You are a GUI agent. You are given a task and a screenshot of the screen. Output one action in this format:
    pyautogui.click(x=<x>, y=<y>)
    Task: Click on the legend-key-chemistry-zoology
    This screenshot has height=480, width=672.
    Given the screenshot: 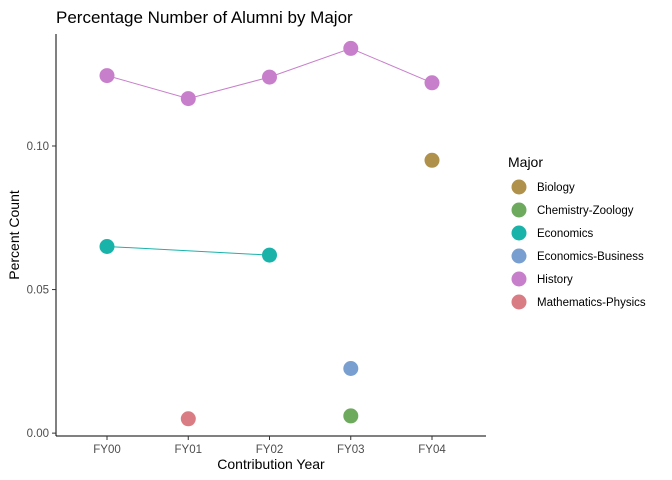 What is the action you would take?
    pyautogui.click(x=519, y=210)
    